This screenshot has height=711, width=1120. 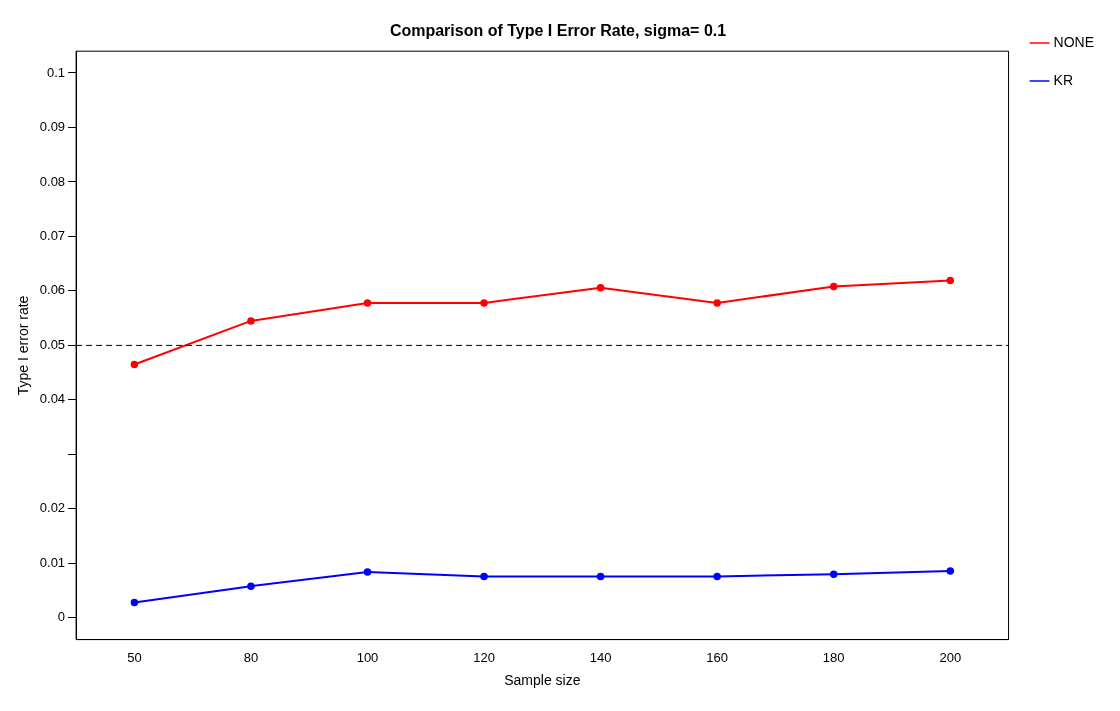 I want to click on y-tick-label: 0.01, so click(x=52, y=562).